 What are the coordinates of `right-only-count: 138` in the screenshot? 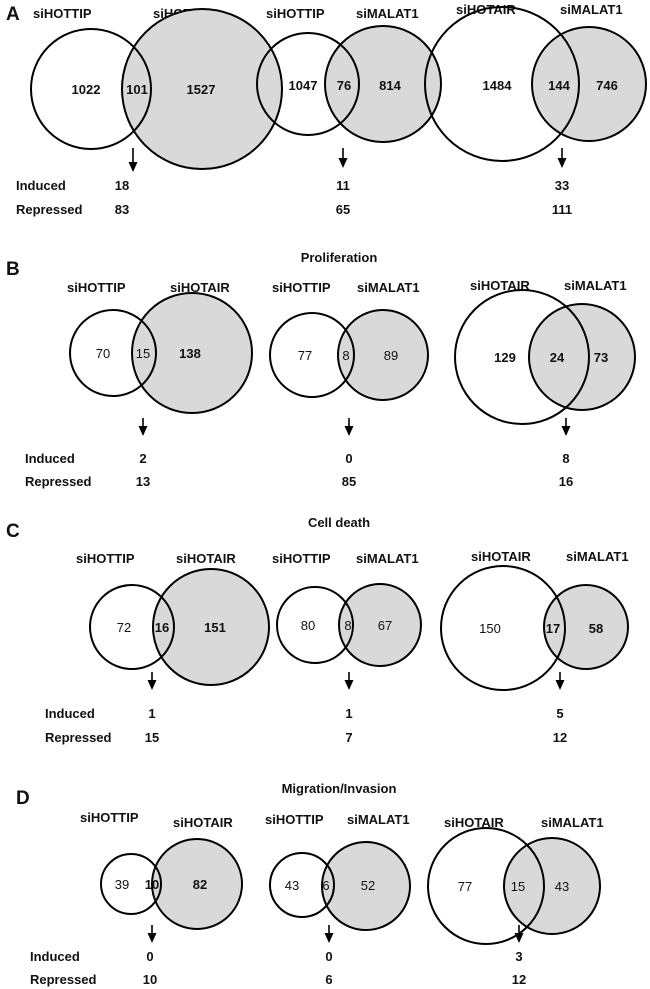 It's located at (190, 353).